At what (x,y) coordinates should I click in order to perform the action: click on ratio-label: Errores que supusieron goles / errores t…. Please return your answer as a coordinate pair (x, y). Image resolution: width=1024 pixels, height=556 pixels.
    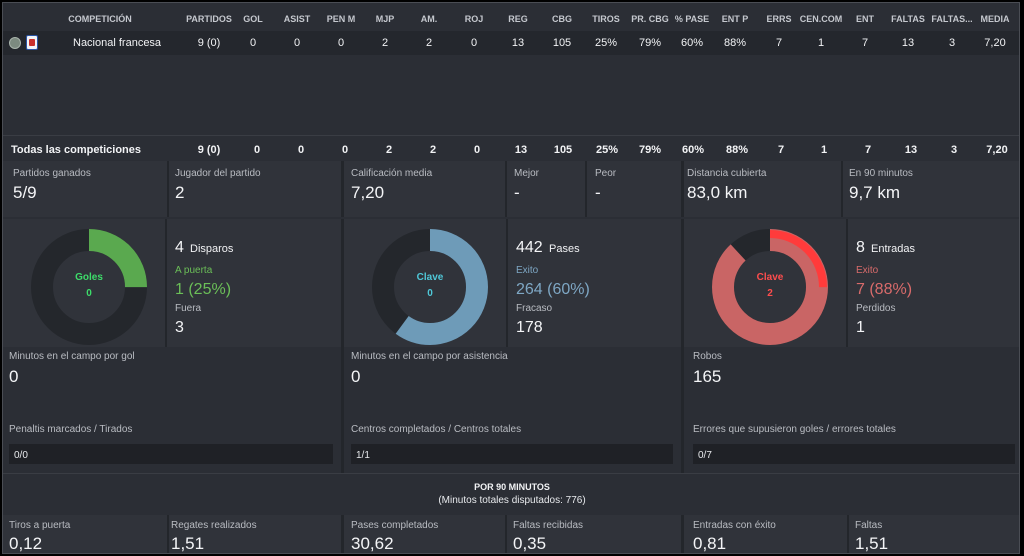
    Looking at the image, I should click on (794, 429).